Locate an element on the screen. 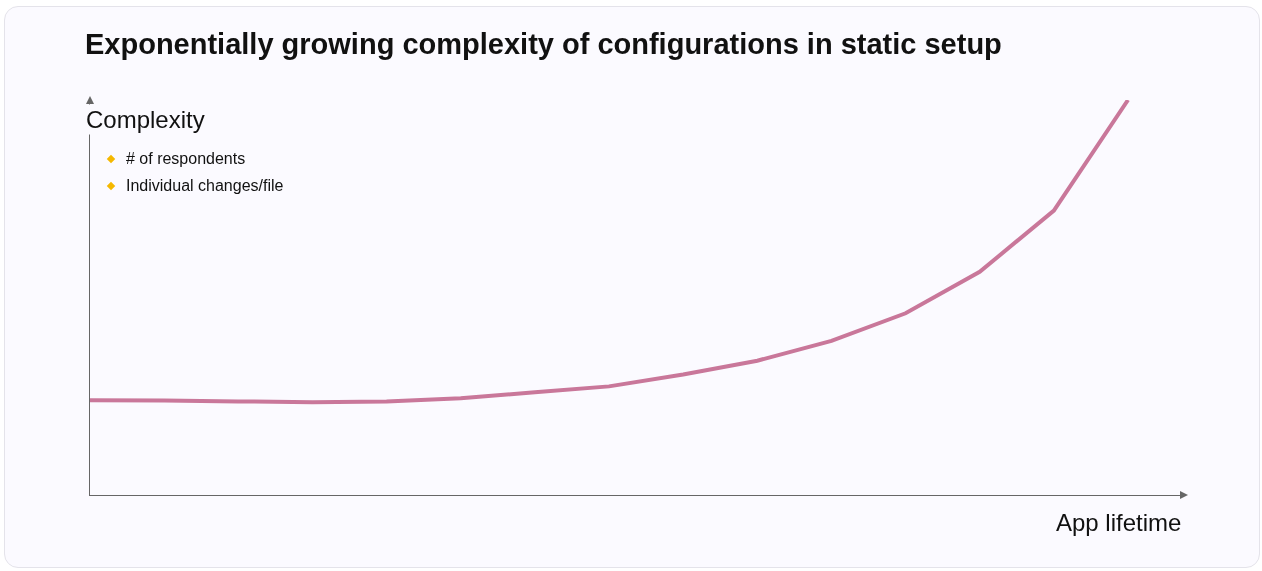  annotation: # of respondents is located at coordinates (186, 158).